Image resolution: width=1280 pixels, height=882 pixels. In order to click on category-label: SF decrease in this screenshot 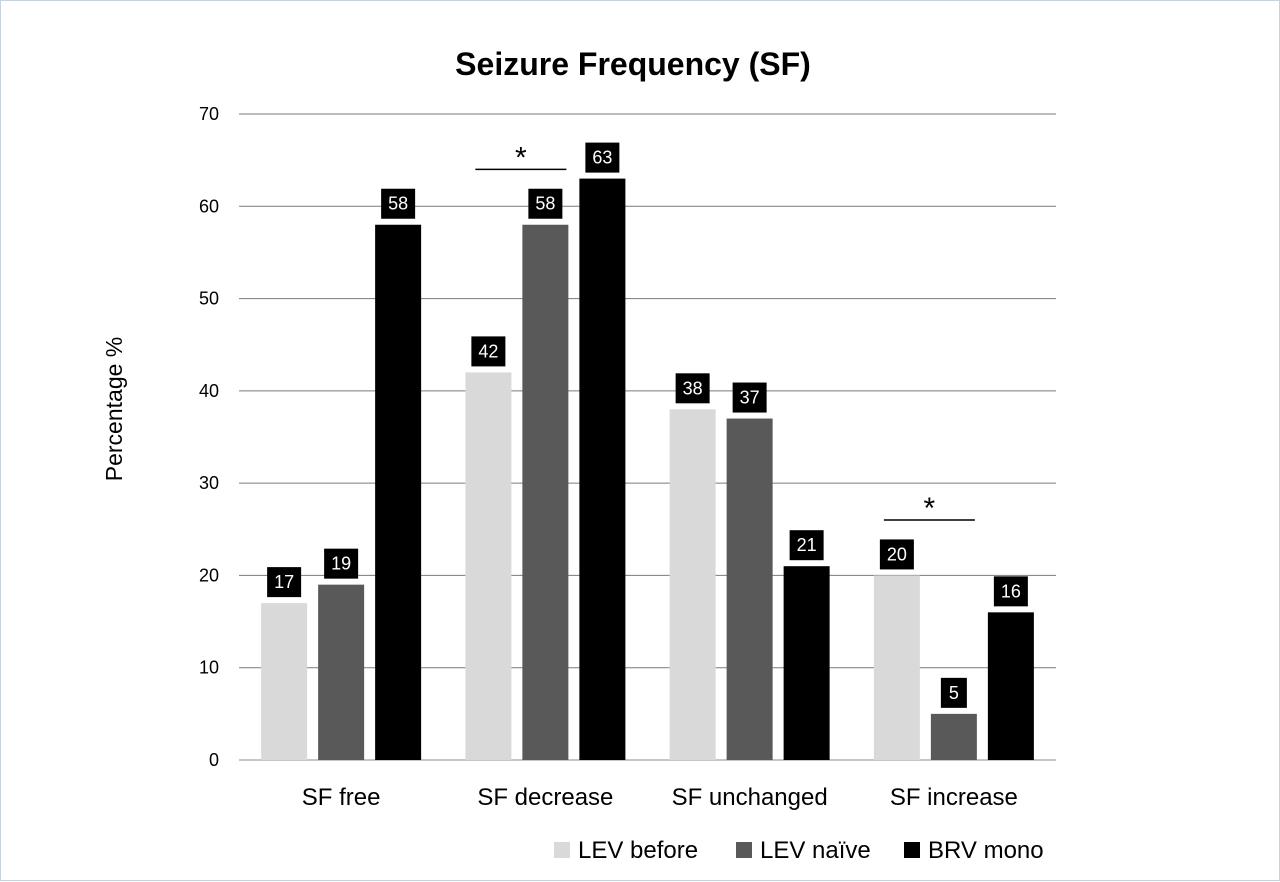, I will do `click(545, 797)`.